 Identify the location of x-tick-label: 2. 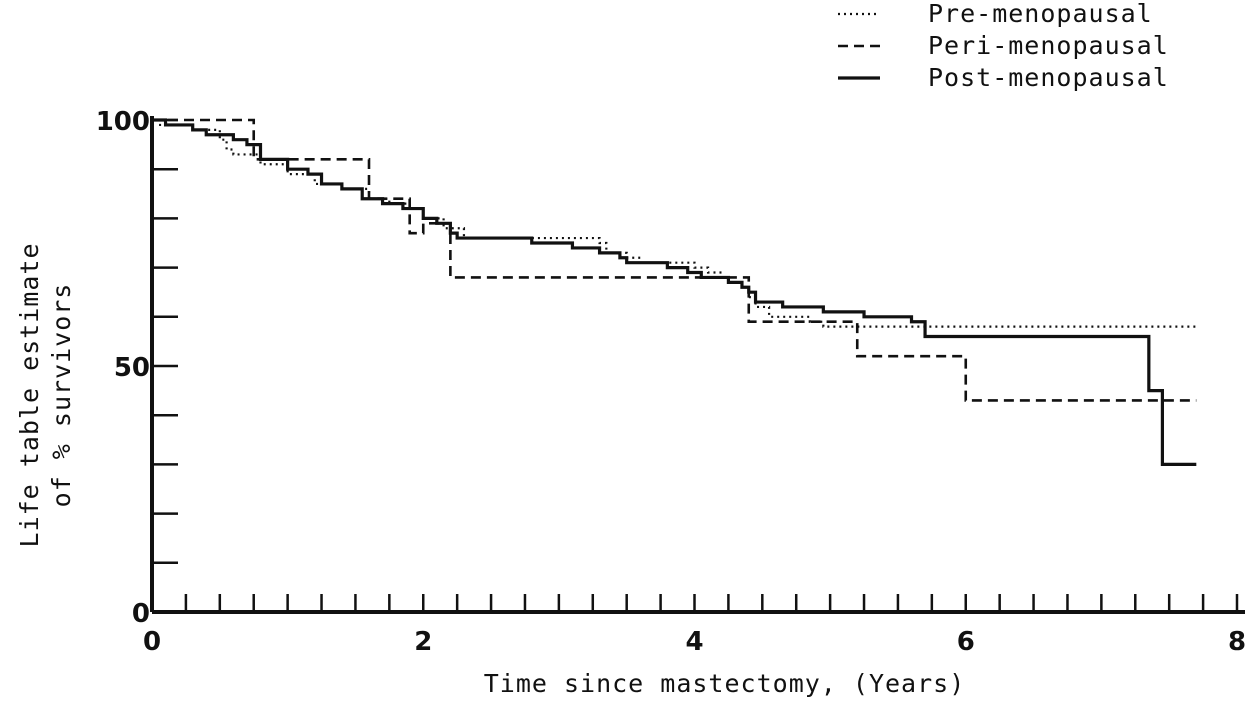
(423, 642).